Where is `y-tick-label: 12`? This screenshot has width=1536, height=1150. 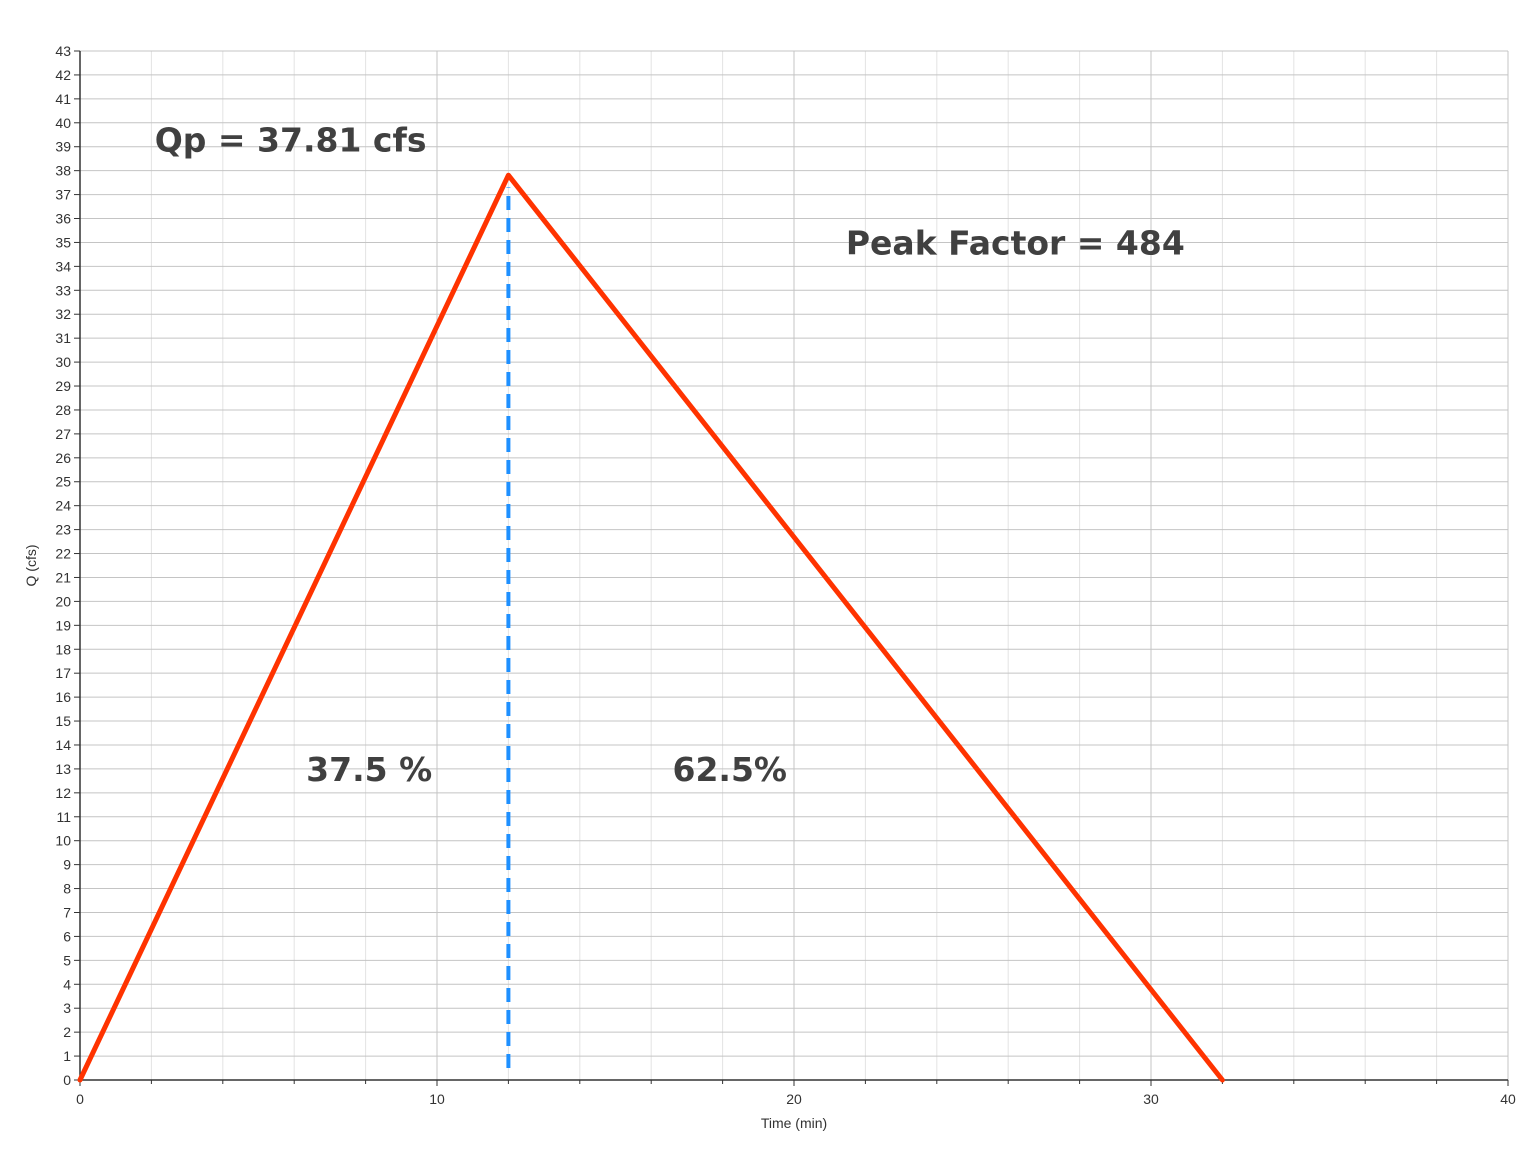
y-tick-label: 12 is located at coordinates (63, 793).